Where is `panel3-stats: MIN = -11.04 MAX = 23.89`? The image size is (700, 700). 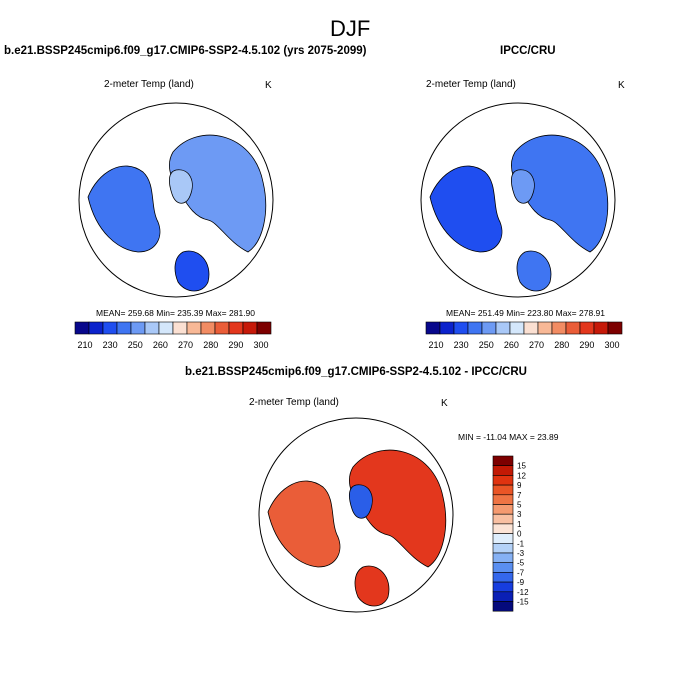 panel3-stats: MIN = -11.04 MAX = 23.89 is located at coordinates (508, 437).